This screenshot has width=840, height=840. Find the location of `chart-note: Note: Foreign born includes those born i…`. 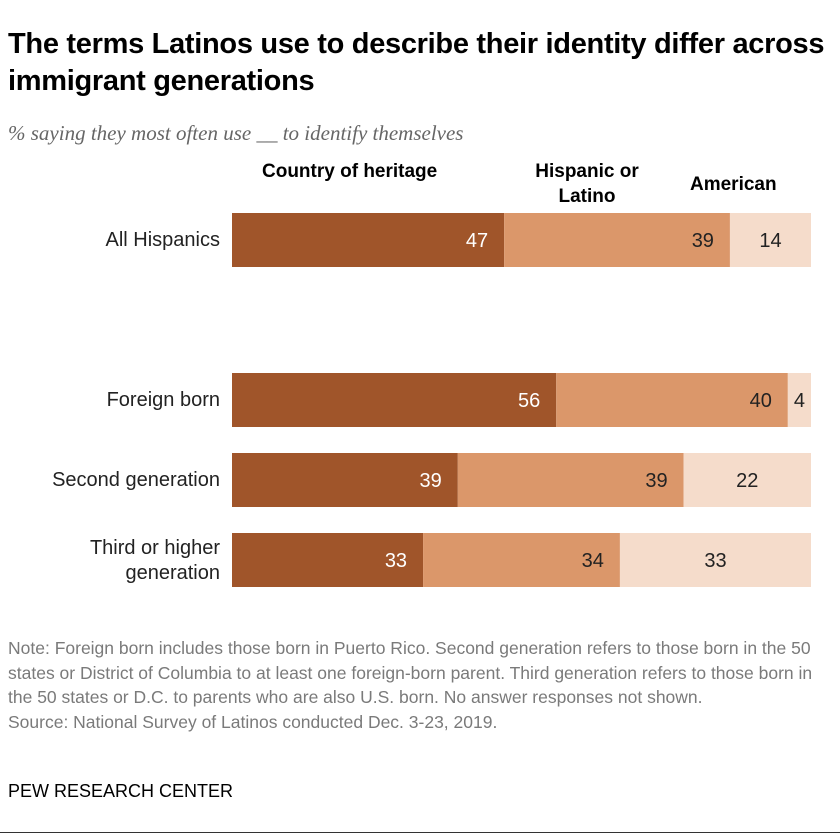

chart-note: Note: Foreign born includes those born i… is located at coordinates (418, 685).